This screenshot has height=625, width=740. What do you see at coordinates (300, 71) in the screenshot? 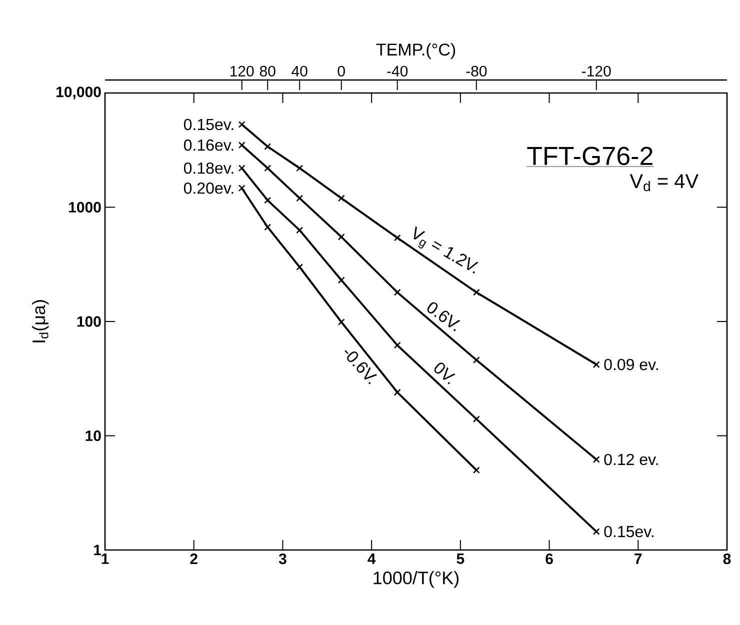
I see `text: 40` at bounding box center [300, 71].